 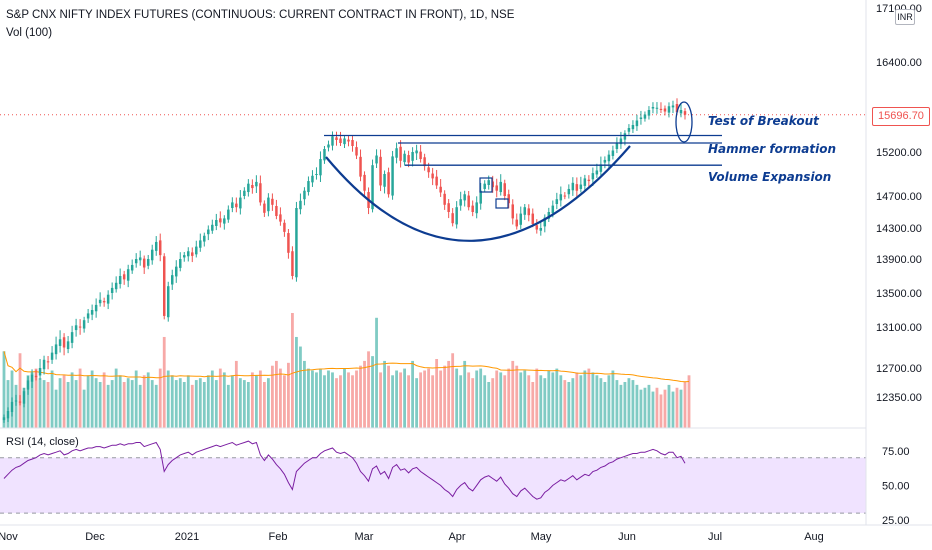 What do you see at coordinates (896, 452) in the screenshot?
I see `rsi-tick-label: 75.00` at bounding box center [896, 452].